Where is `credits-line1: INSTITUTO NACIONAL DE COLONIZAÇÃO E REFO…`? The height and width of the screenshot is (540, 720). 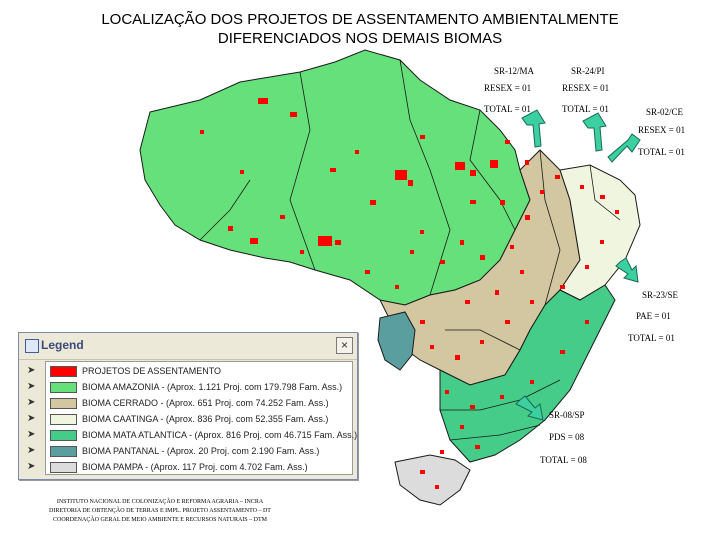 credits-line1: INSTITUTO NACIONAL DE COLONIZAÇÃO E REFO… is located at coordinates (160, 502).